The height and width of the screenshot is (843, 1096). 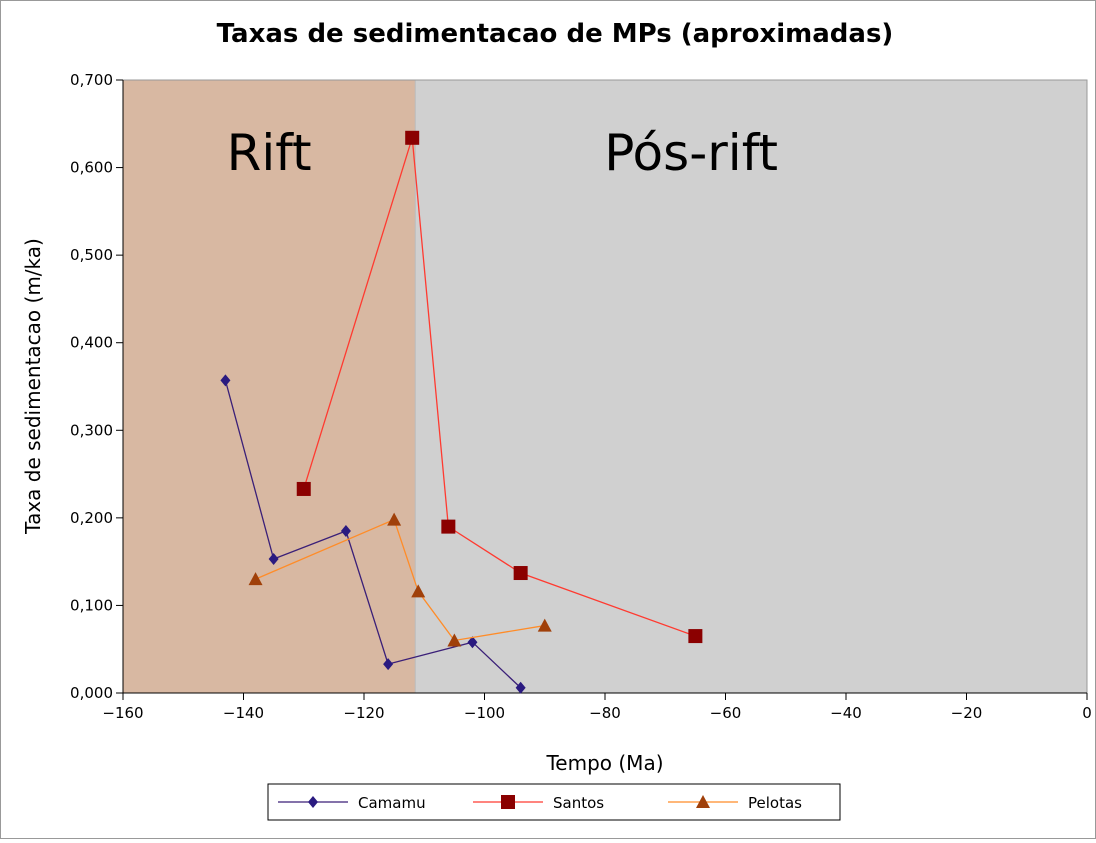 I want to click on region-label: Rift, so click(x=269, y=153).